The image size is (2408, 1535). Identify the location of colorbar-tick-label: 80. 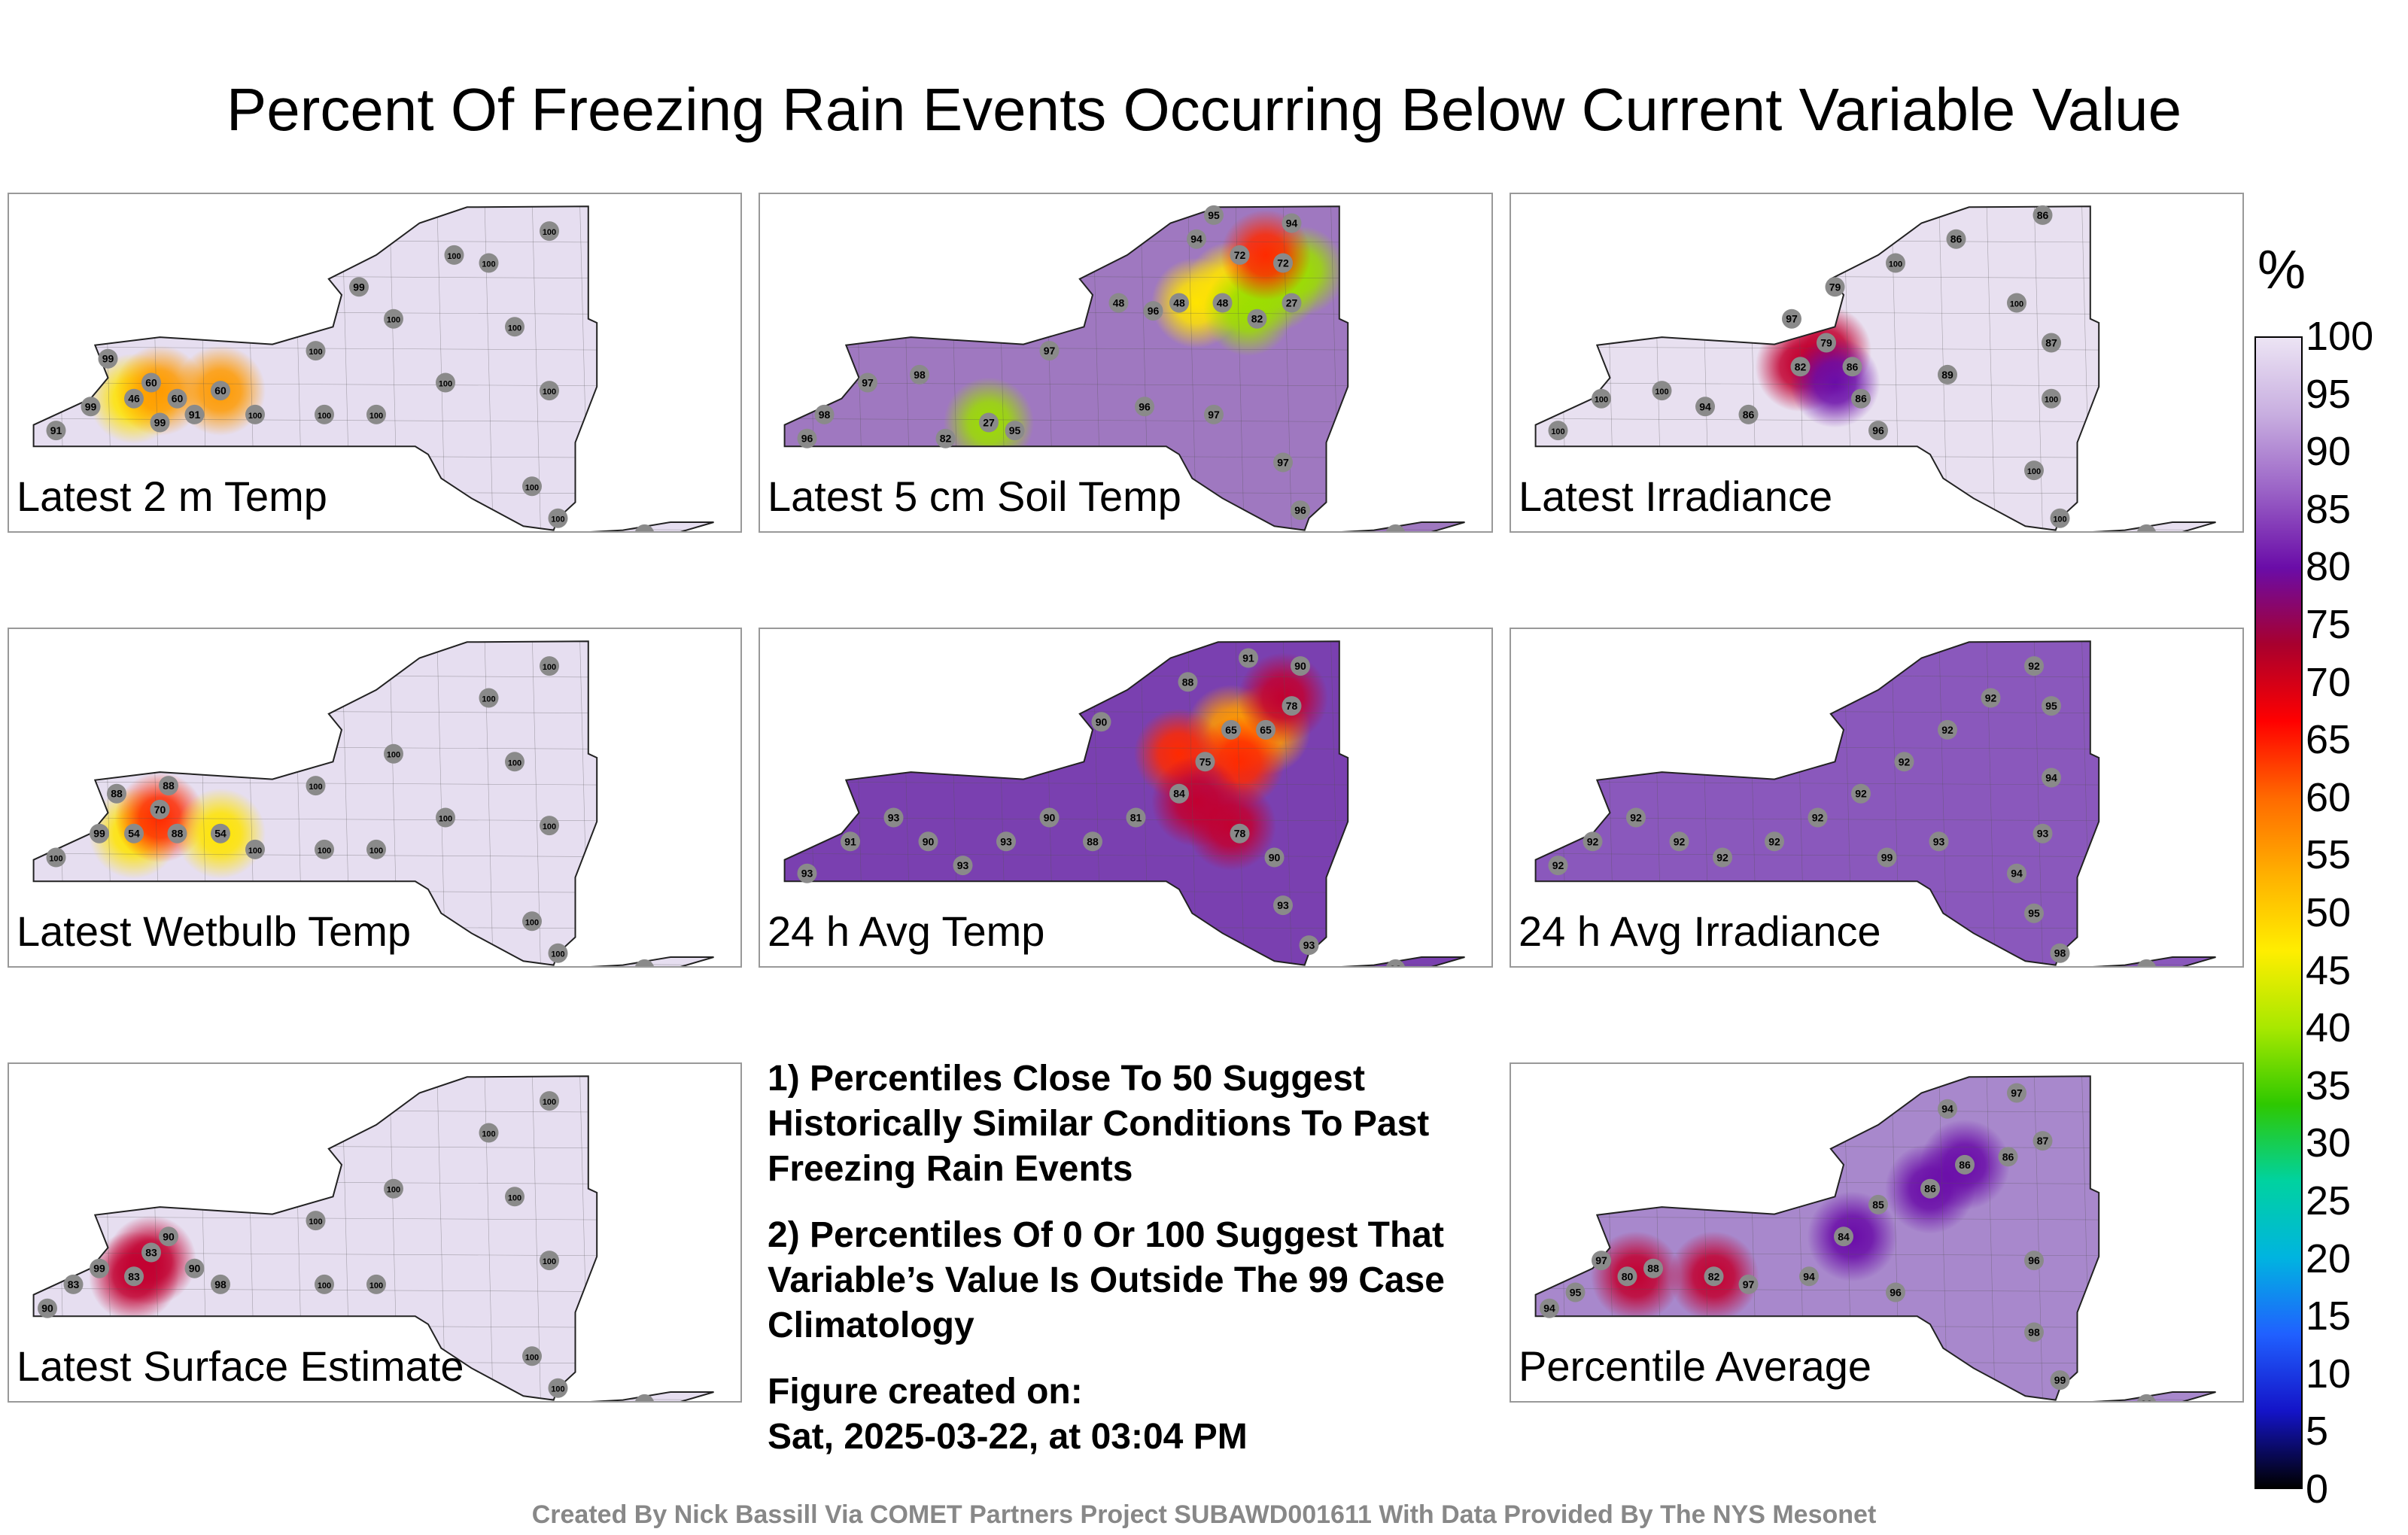
(2329, 567).